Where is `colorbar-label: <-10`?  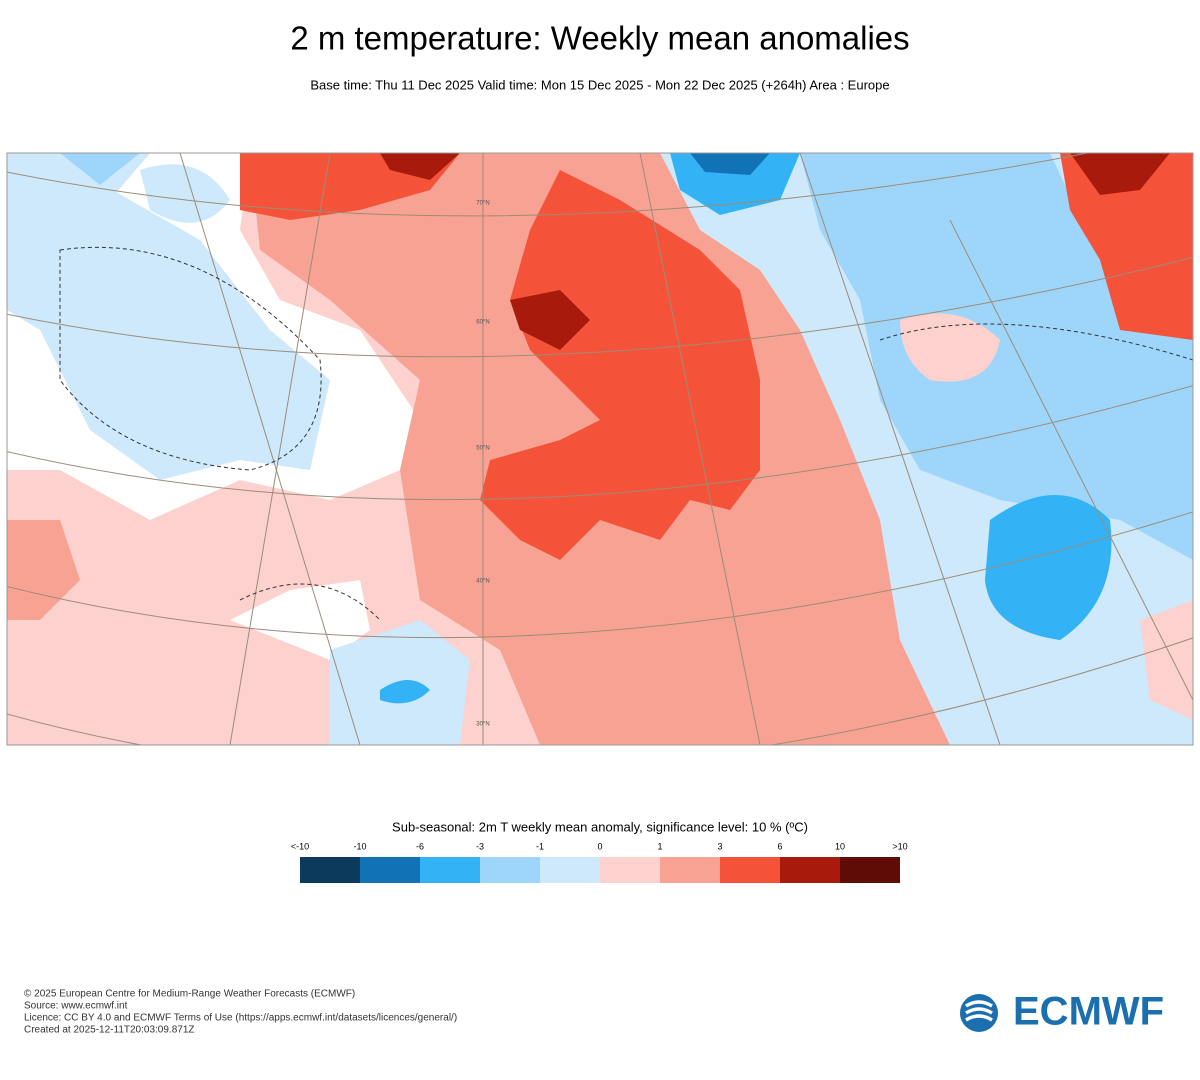
colorbar-label: <-10 is located at coordinates (300, 846).